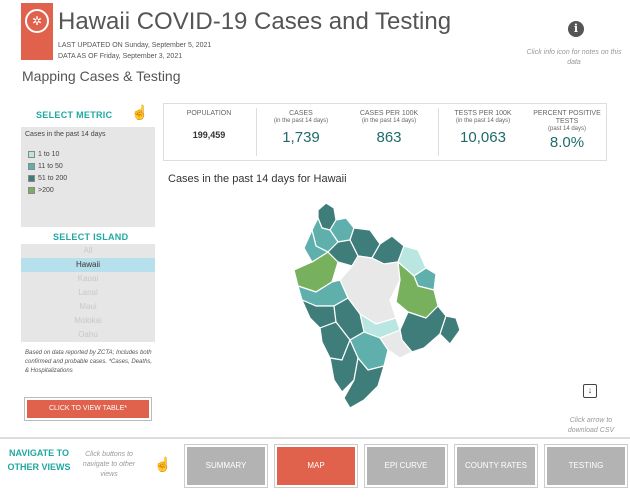 The height and width of the screenshot is (497, 630). Describe the element at coordinates (483, 137) in the screenshot. I see `stat-value: 10,063` at that location.